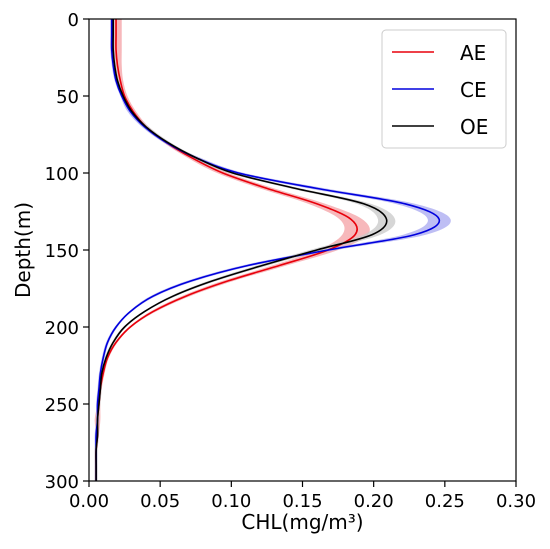 The image size is (550, 549). I want to click on y-axis-label: Depth(m), so click(23, 250).